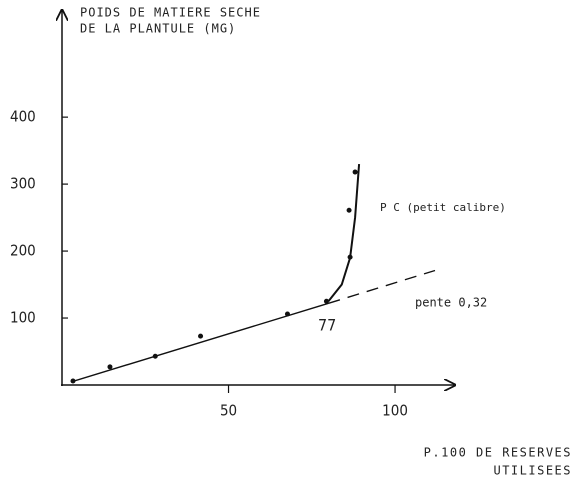 The width and height of the screenshot is (588, 479). What do you see at coordinates (23, 251) in the screenshot?
I see `y-tick-label: 200` at bounding box center [23, 251].